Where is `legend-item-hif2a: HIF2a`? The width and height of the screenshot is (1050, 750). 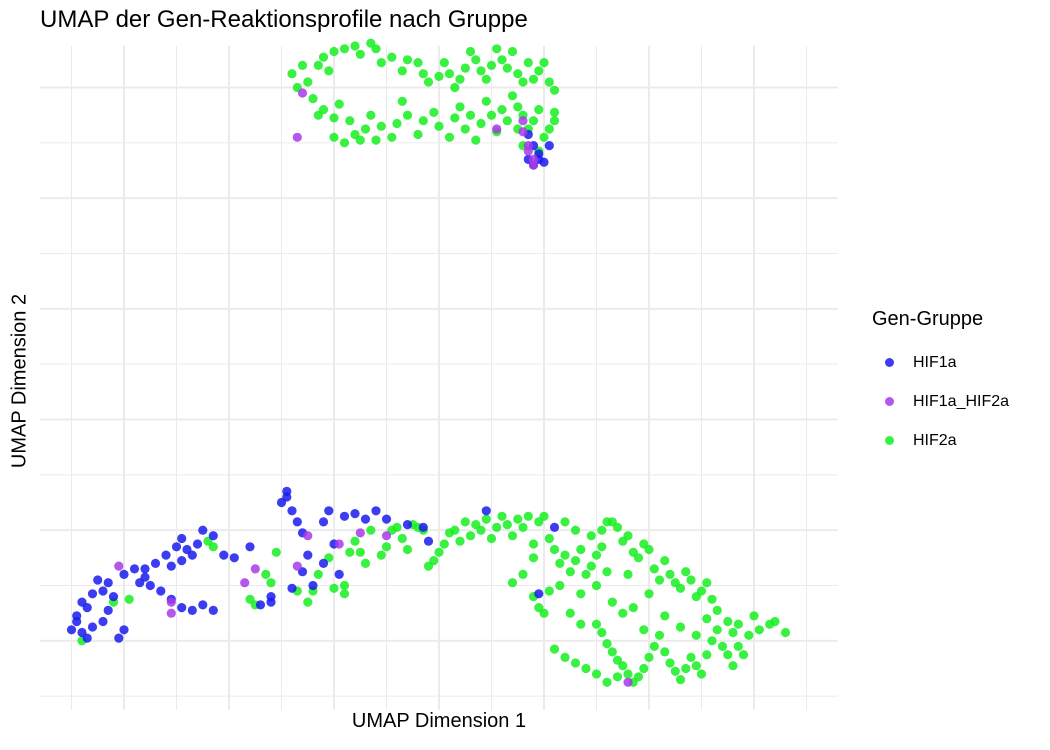
legend-item-hif2a: HIF2a is located at coordinates (940, 440).